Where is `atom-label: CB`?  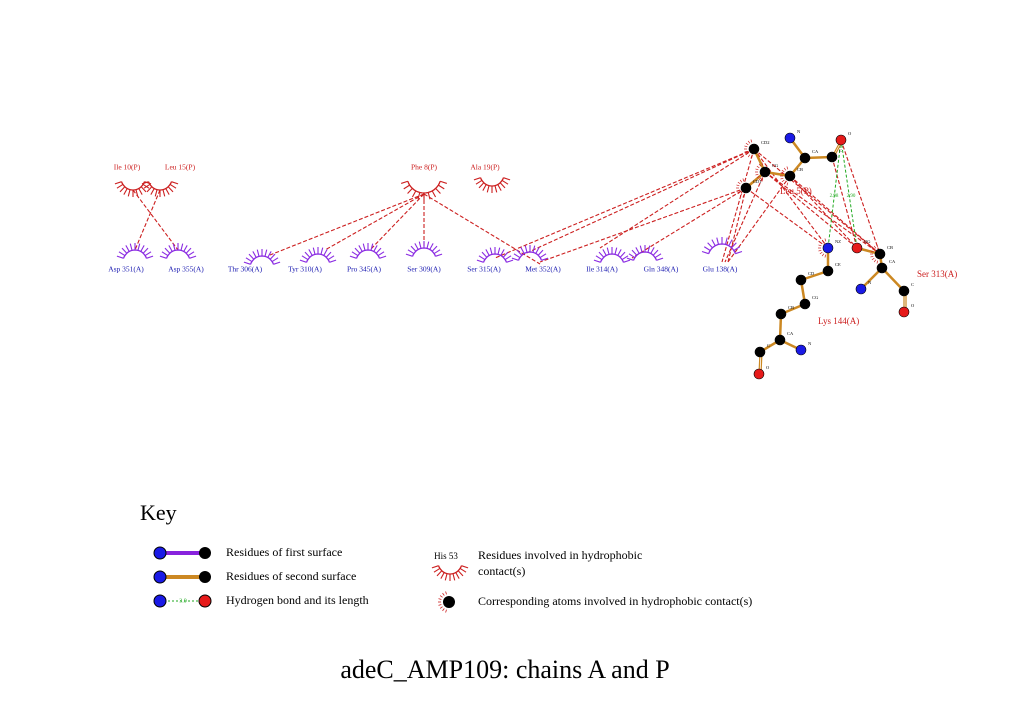
atom-label: CB is located at coordinates (890, 247).